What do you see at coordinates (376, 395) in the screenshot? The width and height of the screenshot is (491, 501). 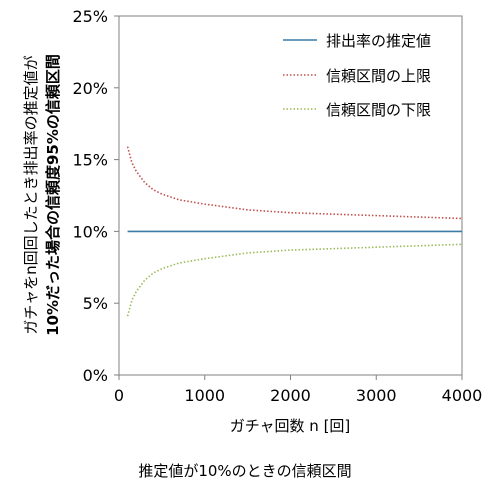 I see `x-tick-label: 3000` at bounding box center [376, 395].